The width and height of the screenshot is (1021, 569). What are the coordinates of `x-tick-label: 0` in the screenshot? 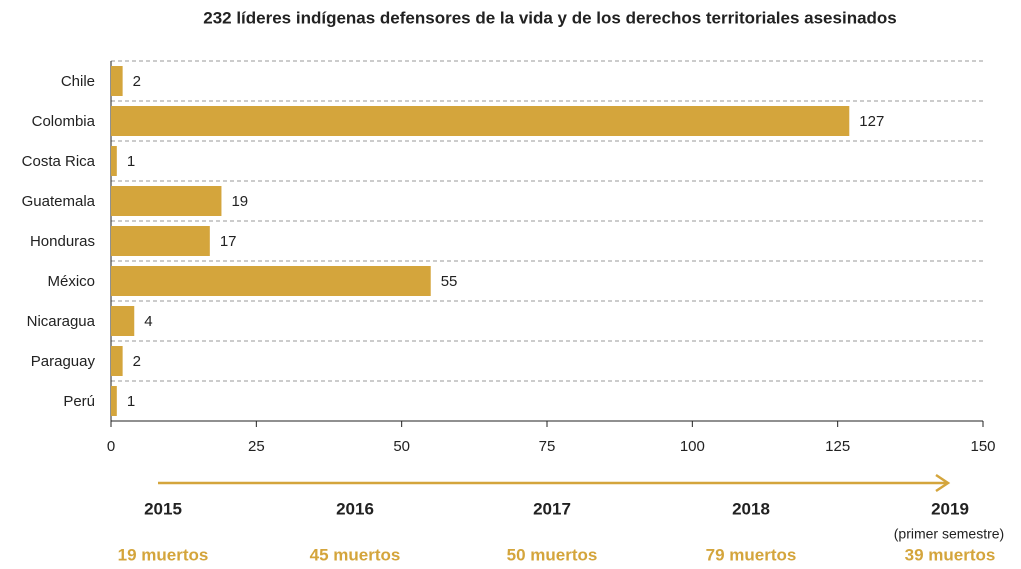 It's located at (111, 446).